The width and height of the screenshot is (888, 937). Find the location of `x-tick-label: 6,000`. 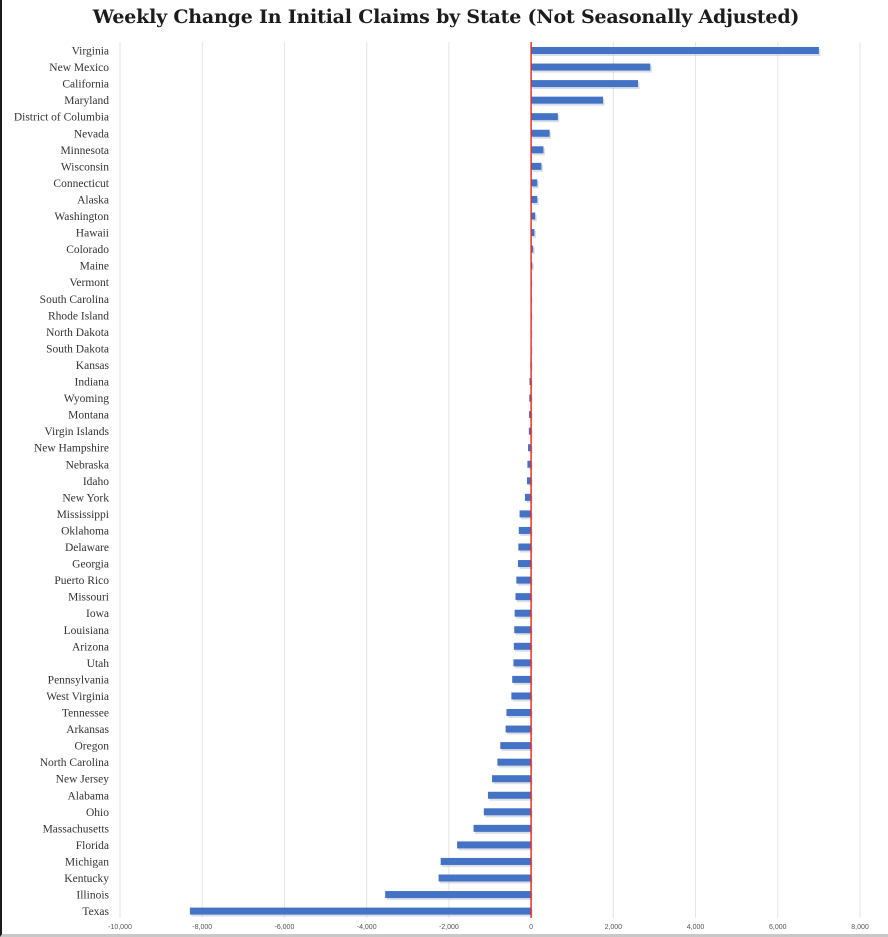

x-tick-label: 6,000 is located at coordinates (778, 927).